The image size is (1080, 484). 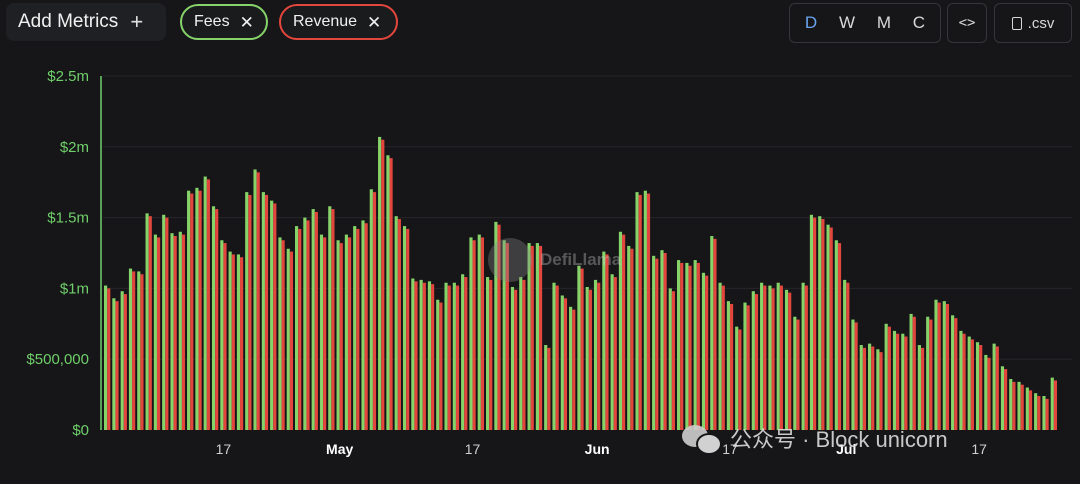 What do you see at coordinates (883, 22) in the screenshot?
I see `interval-month-button: M` at bounding box center [883, 22].